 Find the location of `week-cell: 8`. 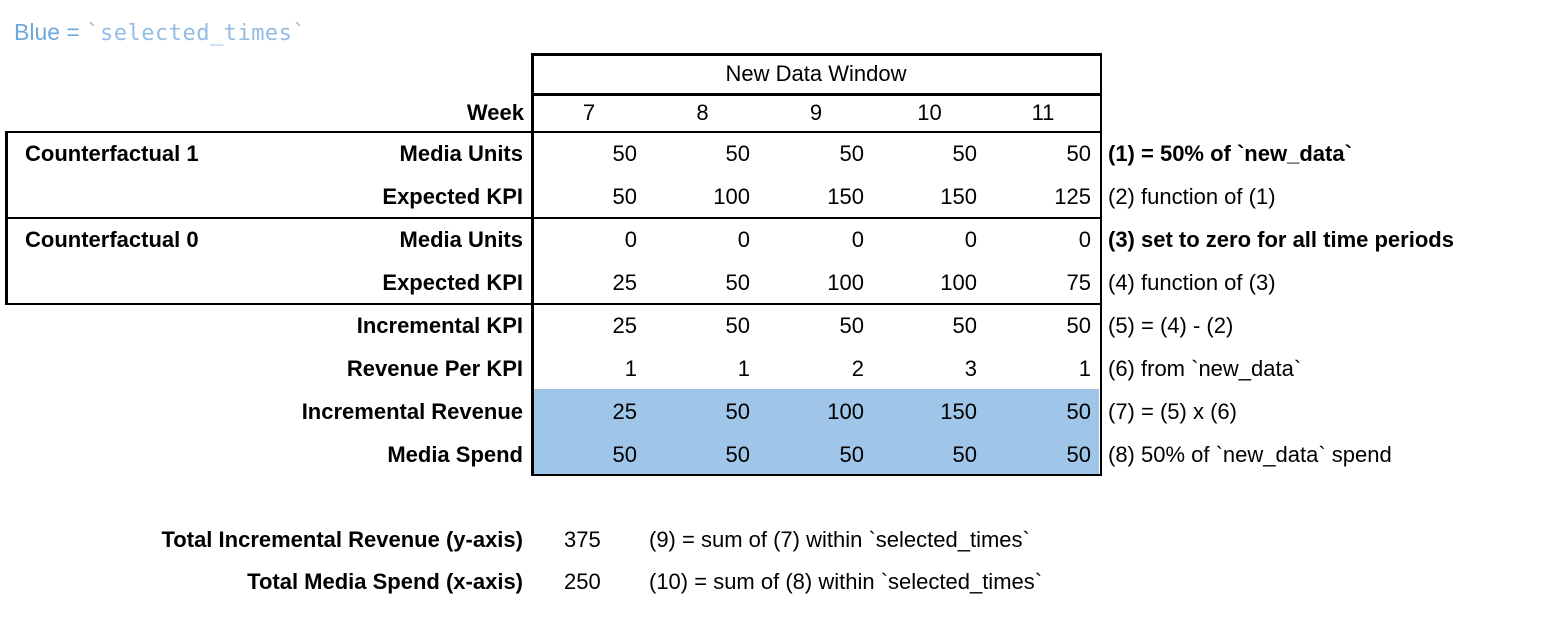

week-cell: 8 is located at coordinates (702, 112).